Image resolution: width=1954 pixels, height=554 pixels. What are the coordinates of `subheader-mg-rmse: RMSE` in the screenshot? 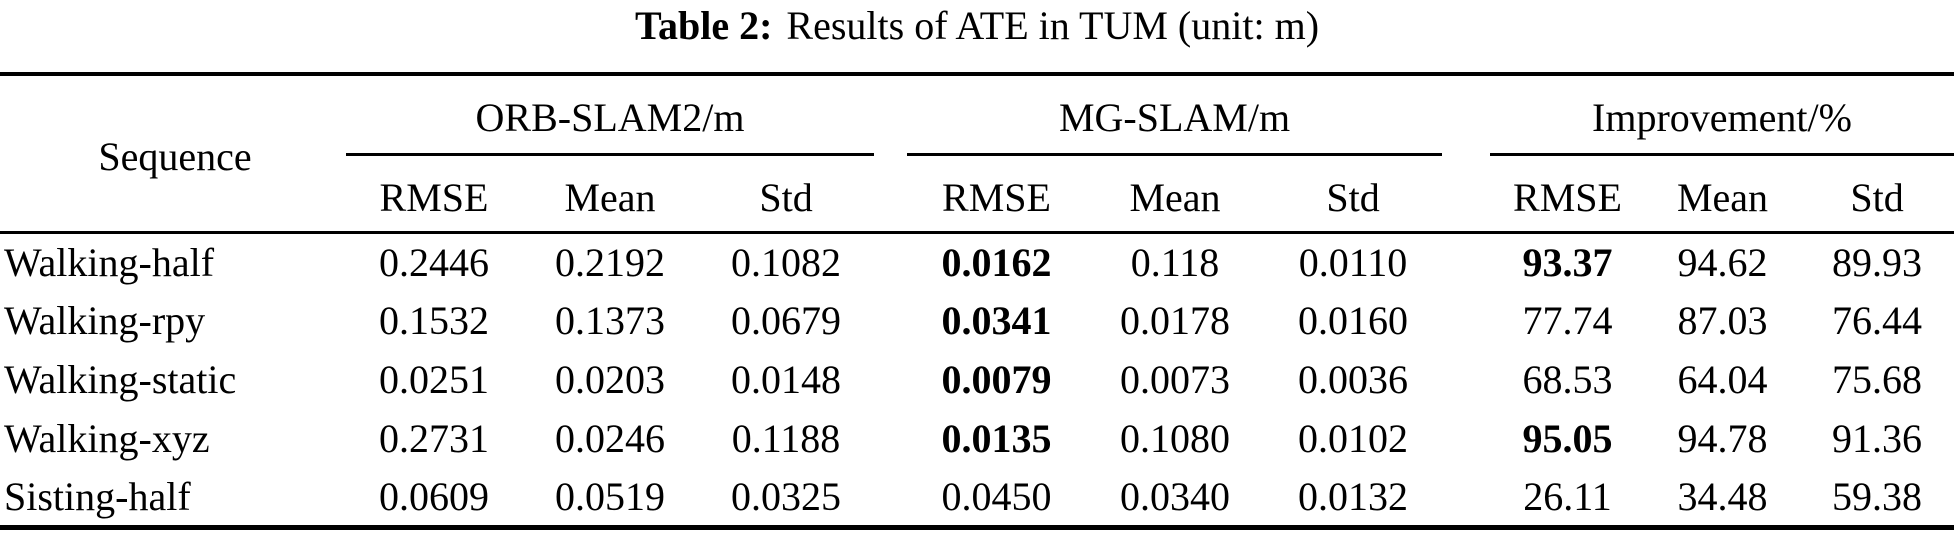 It's located at (996, 197).